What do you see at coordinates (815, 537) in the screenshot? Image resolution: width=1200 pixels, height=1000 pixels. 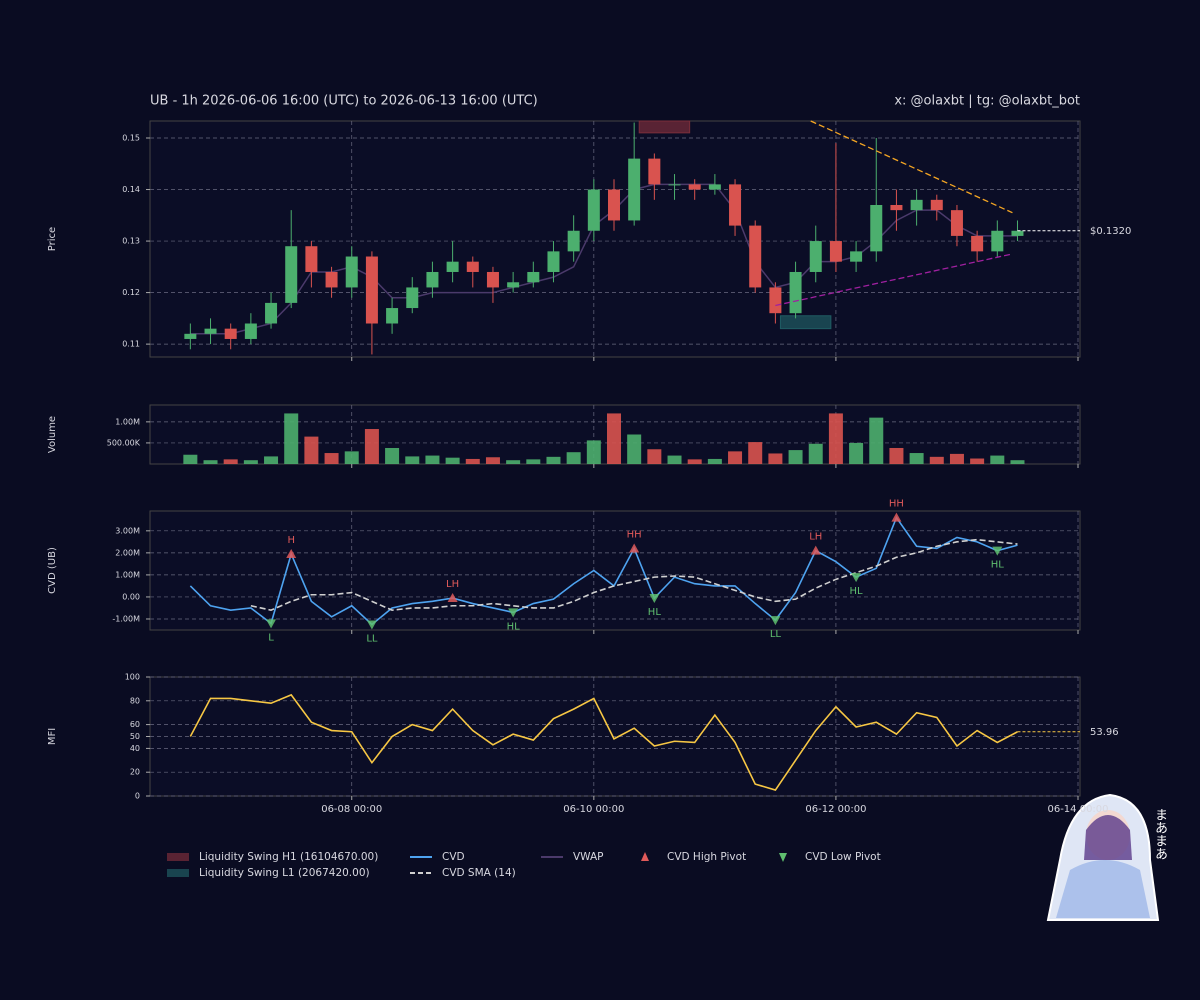 I see `pivot-label: LH` at bounding box center [815, 537].